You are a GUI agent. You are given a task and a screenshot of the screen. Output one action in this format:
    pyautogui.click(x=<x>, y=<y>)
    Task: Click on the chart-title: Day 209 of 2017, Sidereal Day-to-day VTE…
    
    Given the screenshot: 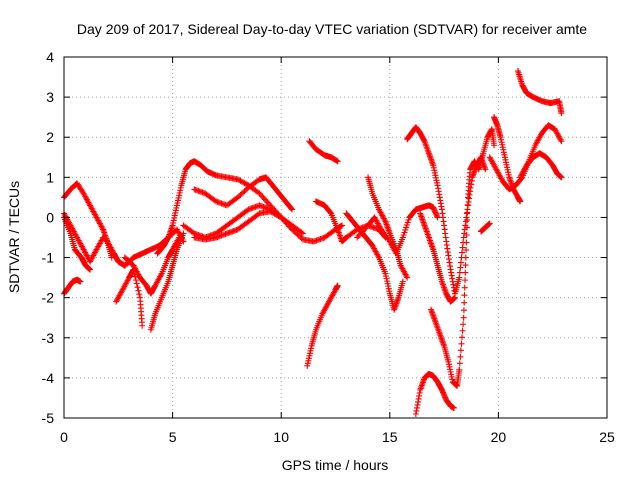 What is the action you would take?
    pyautogui.click(x=332, y=29)
    